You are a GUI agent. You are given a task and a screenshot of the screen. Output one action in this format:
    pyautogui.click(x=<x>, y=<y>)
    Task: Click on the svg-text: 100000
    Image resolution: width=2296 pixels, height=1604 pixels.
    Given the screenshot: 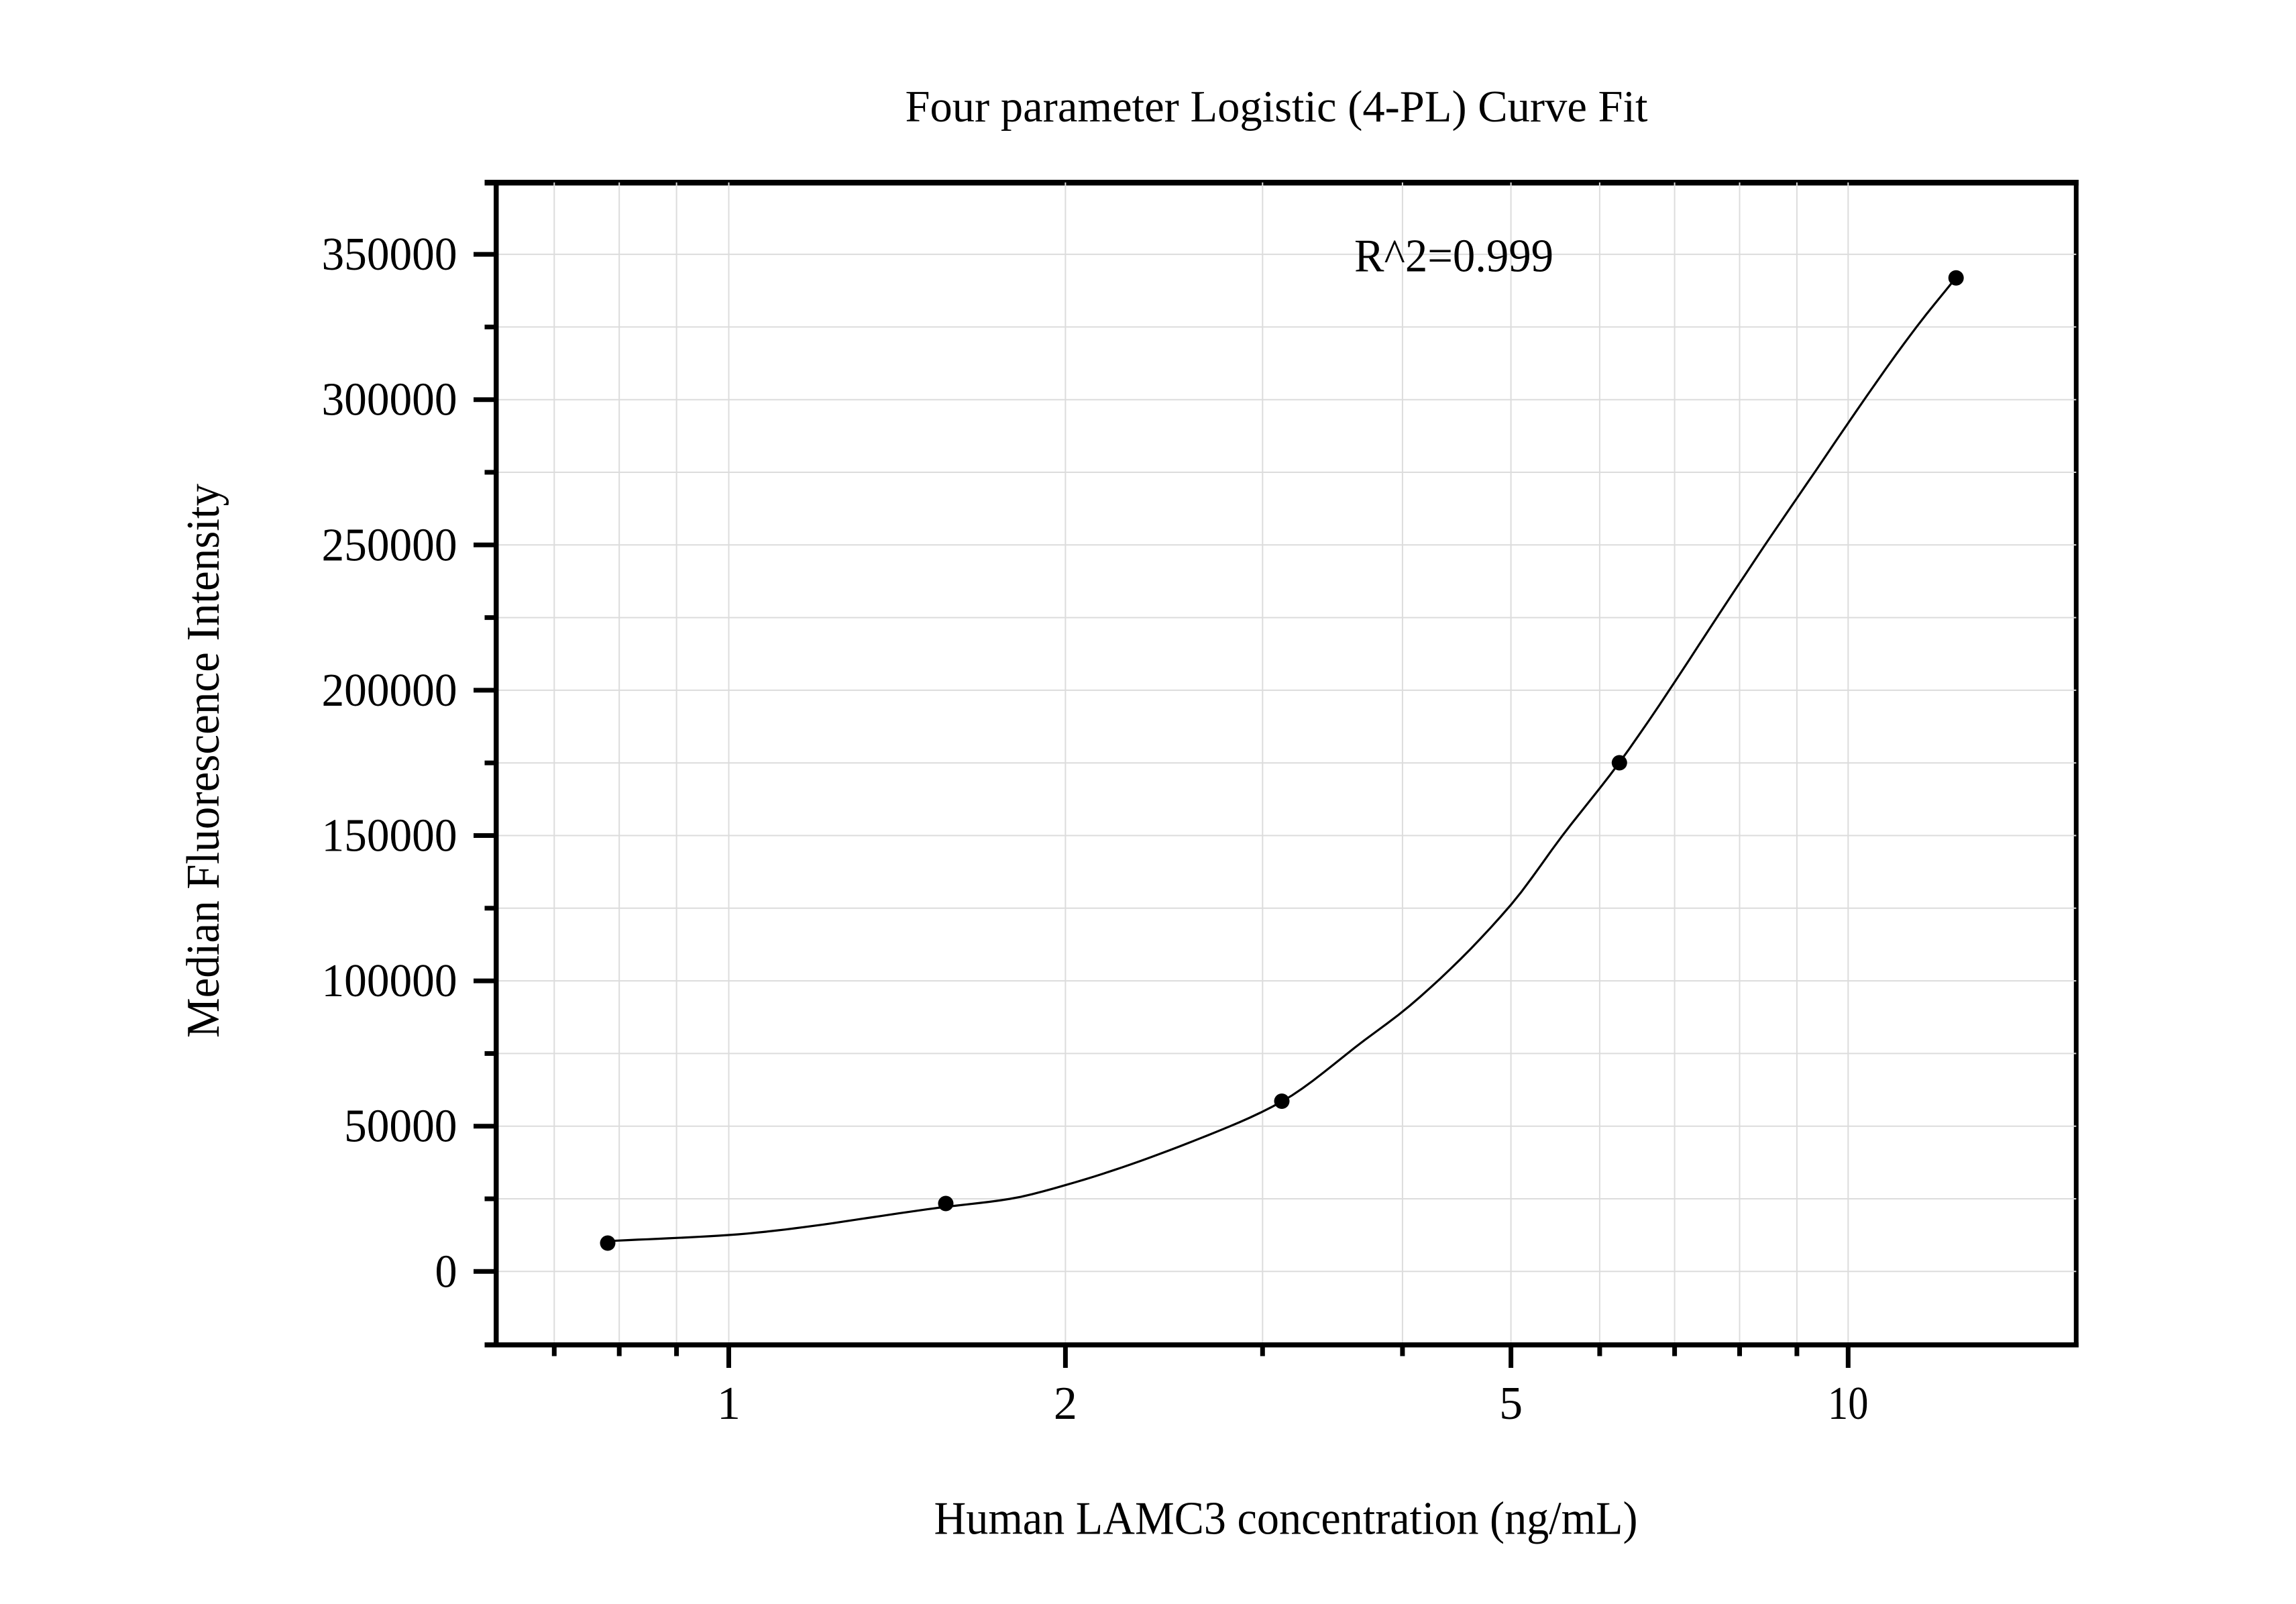 What is the action you would take?
    pyautogui.click(x=389, y=981)
    